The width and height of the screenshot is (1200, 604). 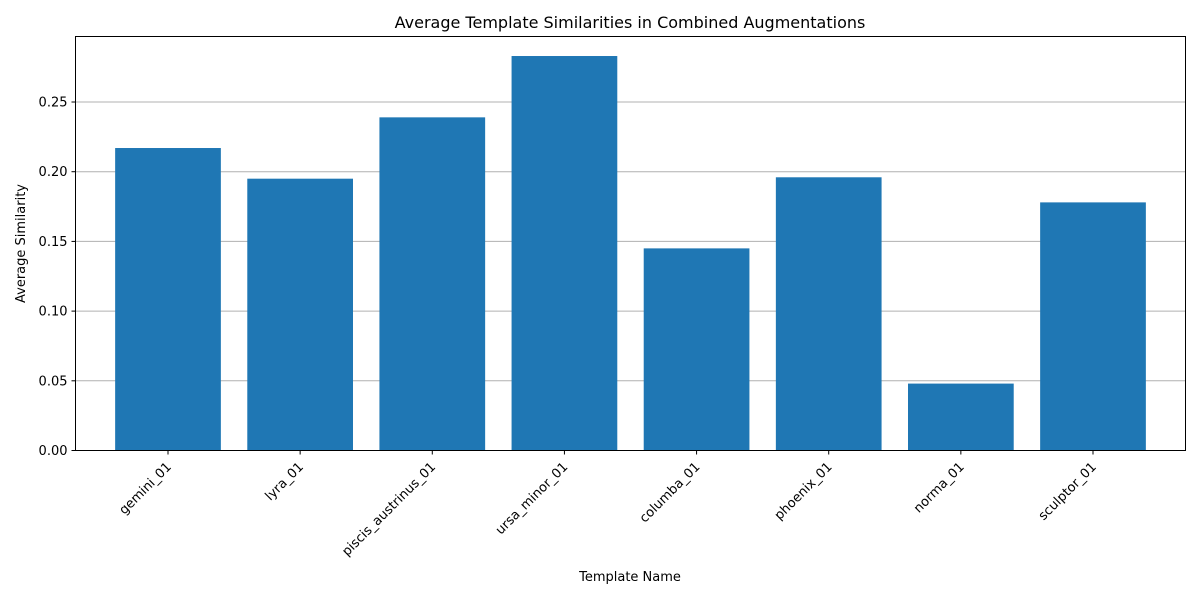 What do you see at coordinates (53, 242) in the screenshot?
I see `y-tick-label: 0.15` at bounding box center [53, 242].